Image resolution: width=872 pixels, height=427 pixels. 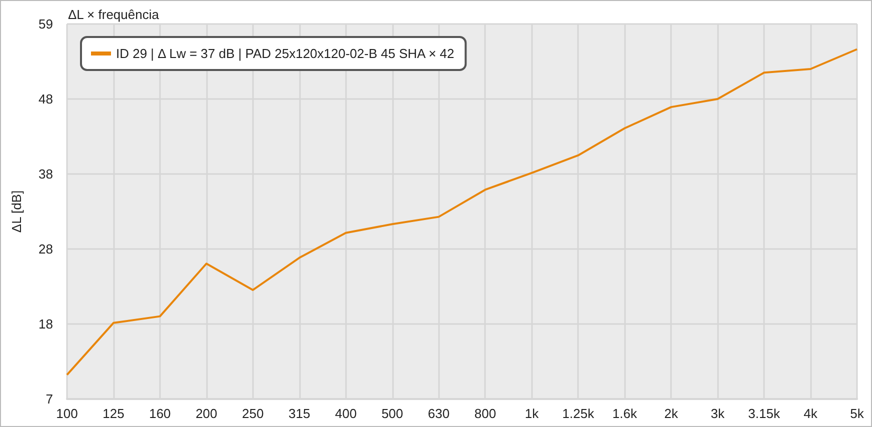 I want to click on x-tick-label: 800, so click(x=485, y=413).